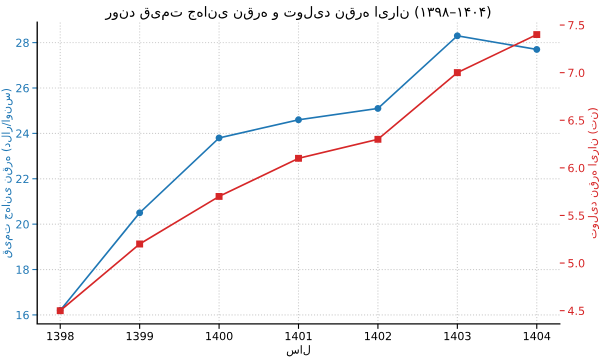 The height and width of the screenshot is (358, 600). Describe the element at coordinates (576, 311) in the screenshot. I see `y2-tick-label: 4.5` at that location.